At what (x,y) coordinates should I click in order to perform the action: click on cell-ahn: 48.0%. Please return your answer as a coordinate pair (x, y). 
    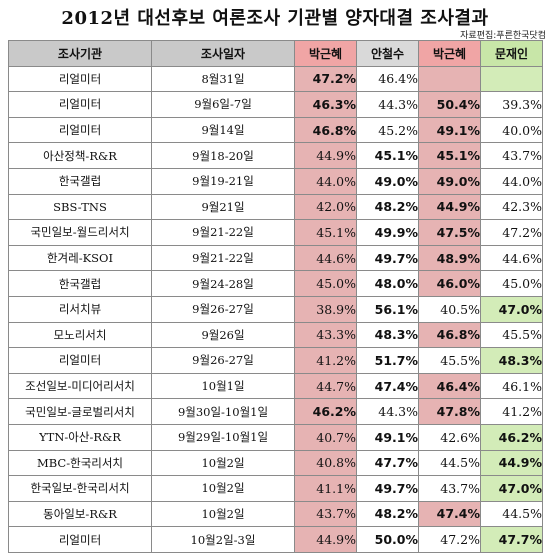
    Looking at the image, I should click on (387, 283).